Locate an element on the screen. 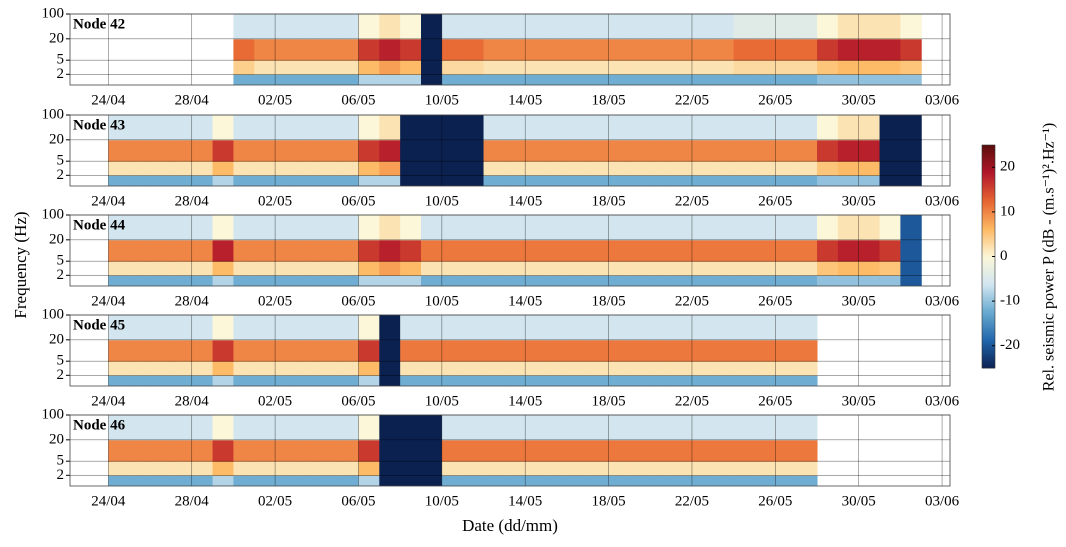 The image size is (1066, 547). x-tick-label: 26/05 is located at coordinates (775, 201).